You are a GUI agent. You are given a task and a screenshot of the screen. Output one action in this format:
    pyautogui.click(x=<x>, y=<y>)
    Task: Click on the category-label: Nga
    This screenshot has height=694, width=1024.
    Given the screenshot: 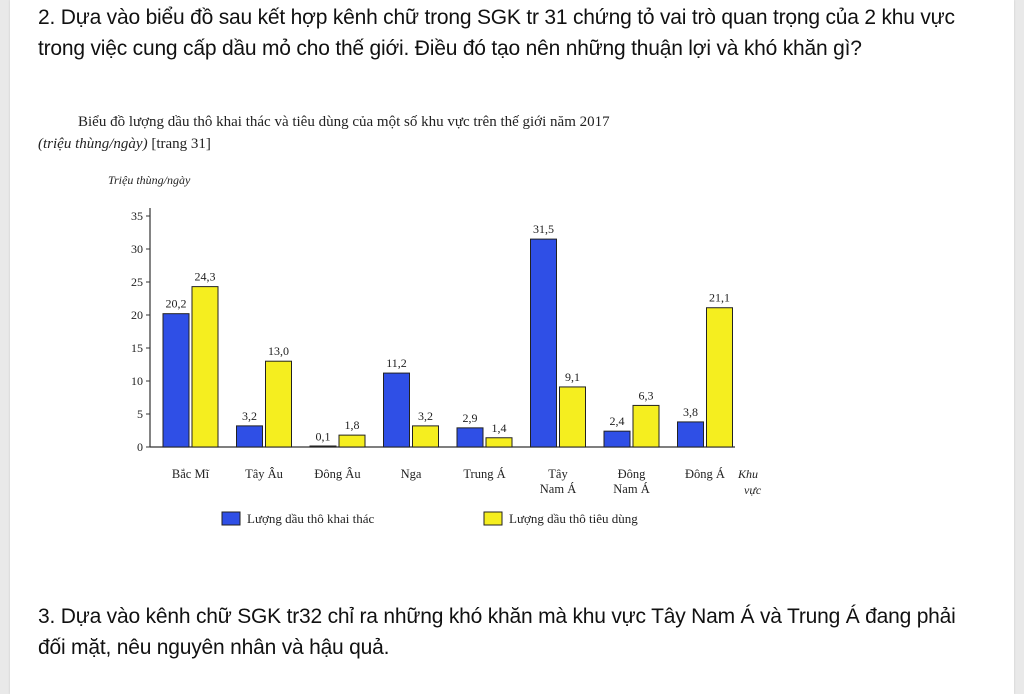 What is the action you would take?
    pyautogui.click(x=411, y=474)
    